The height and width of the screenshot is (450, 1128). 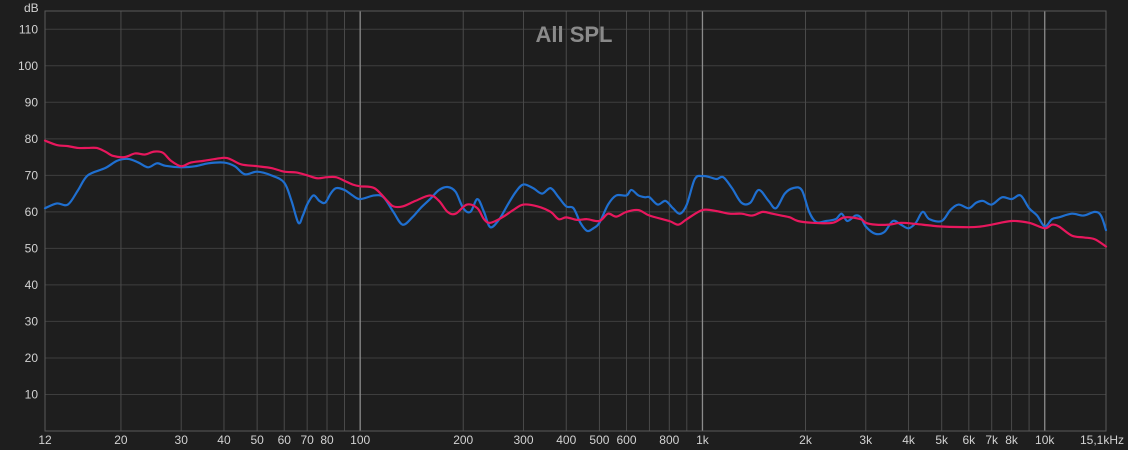 I want to click on x-tick-label: 40, so click(x=224, y=440).